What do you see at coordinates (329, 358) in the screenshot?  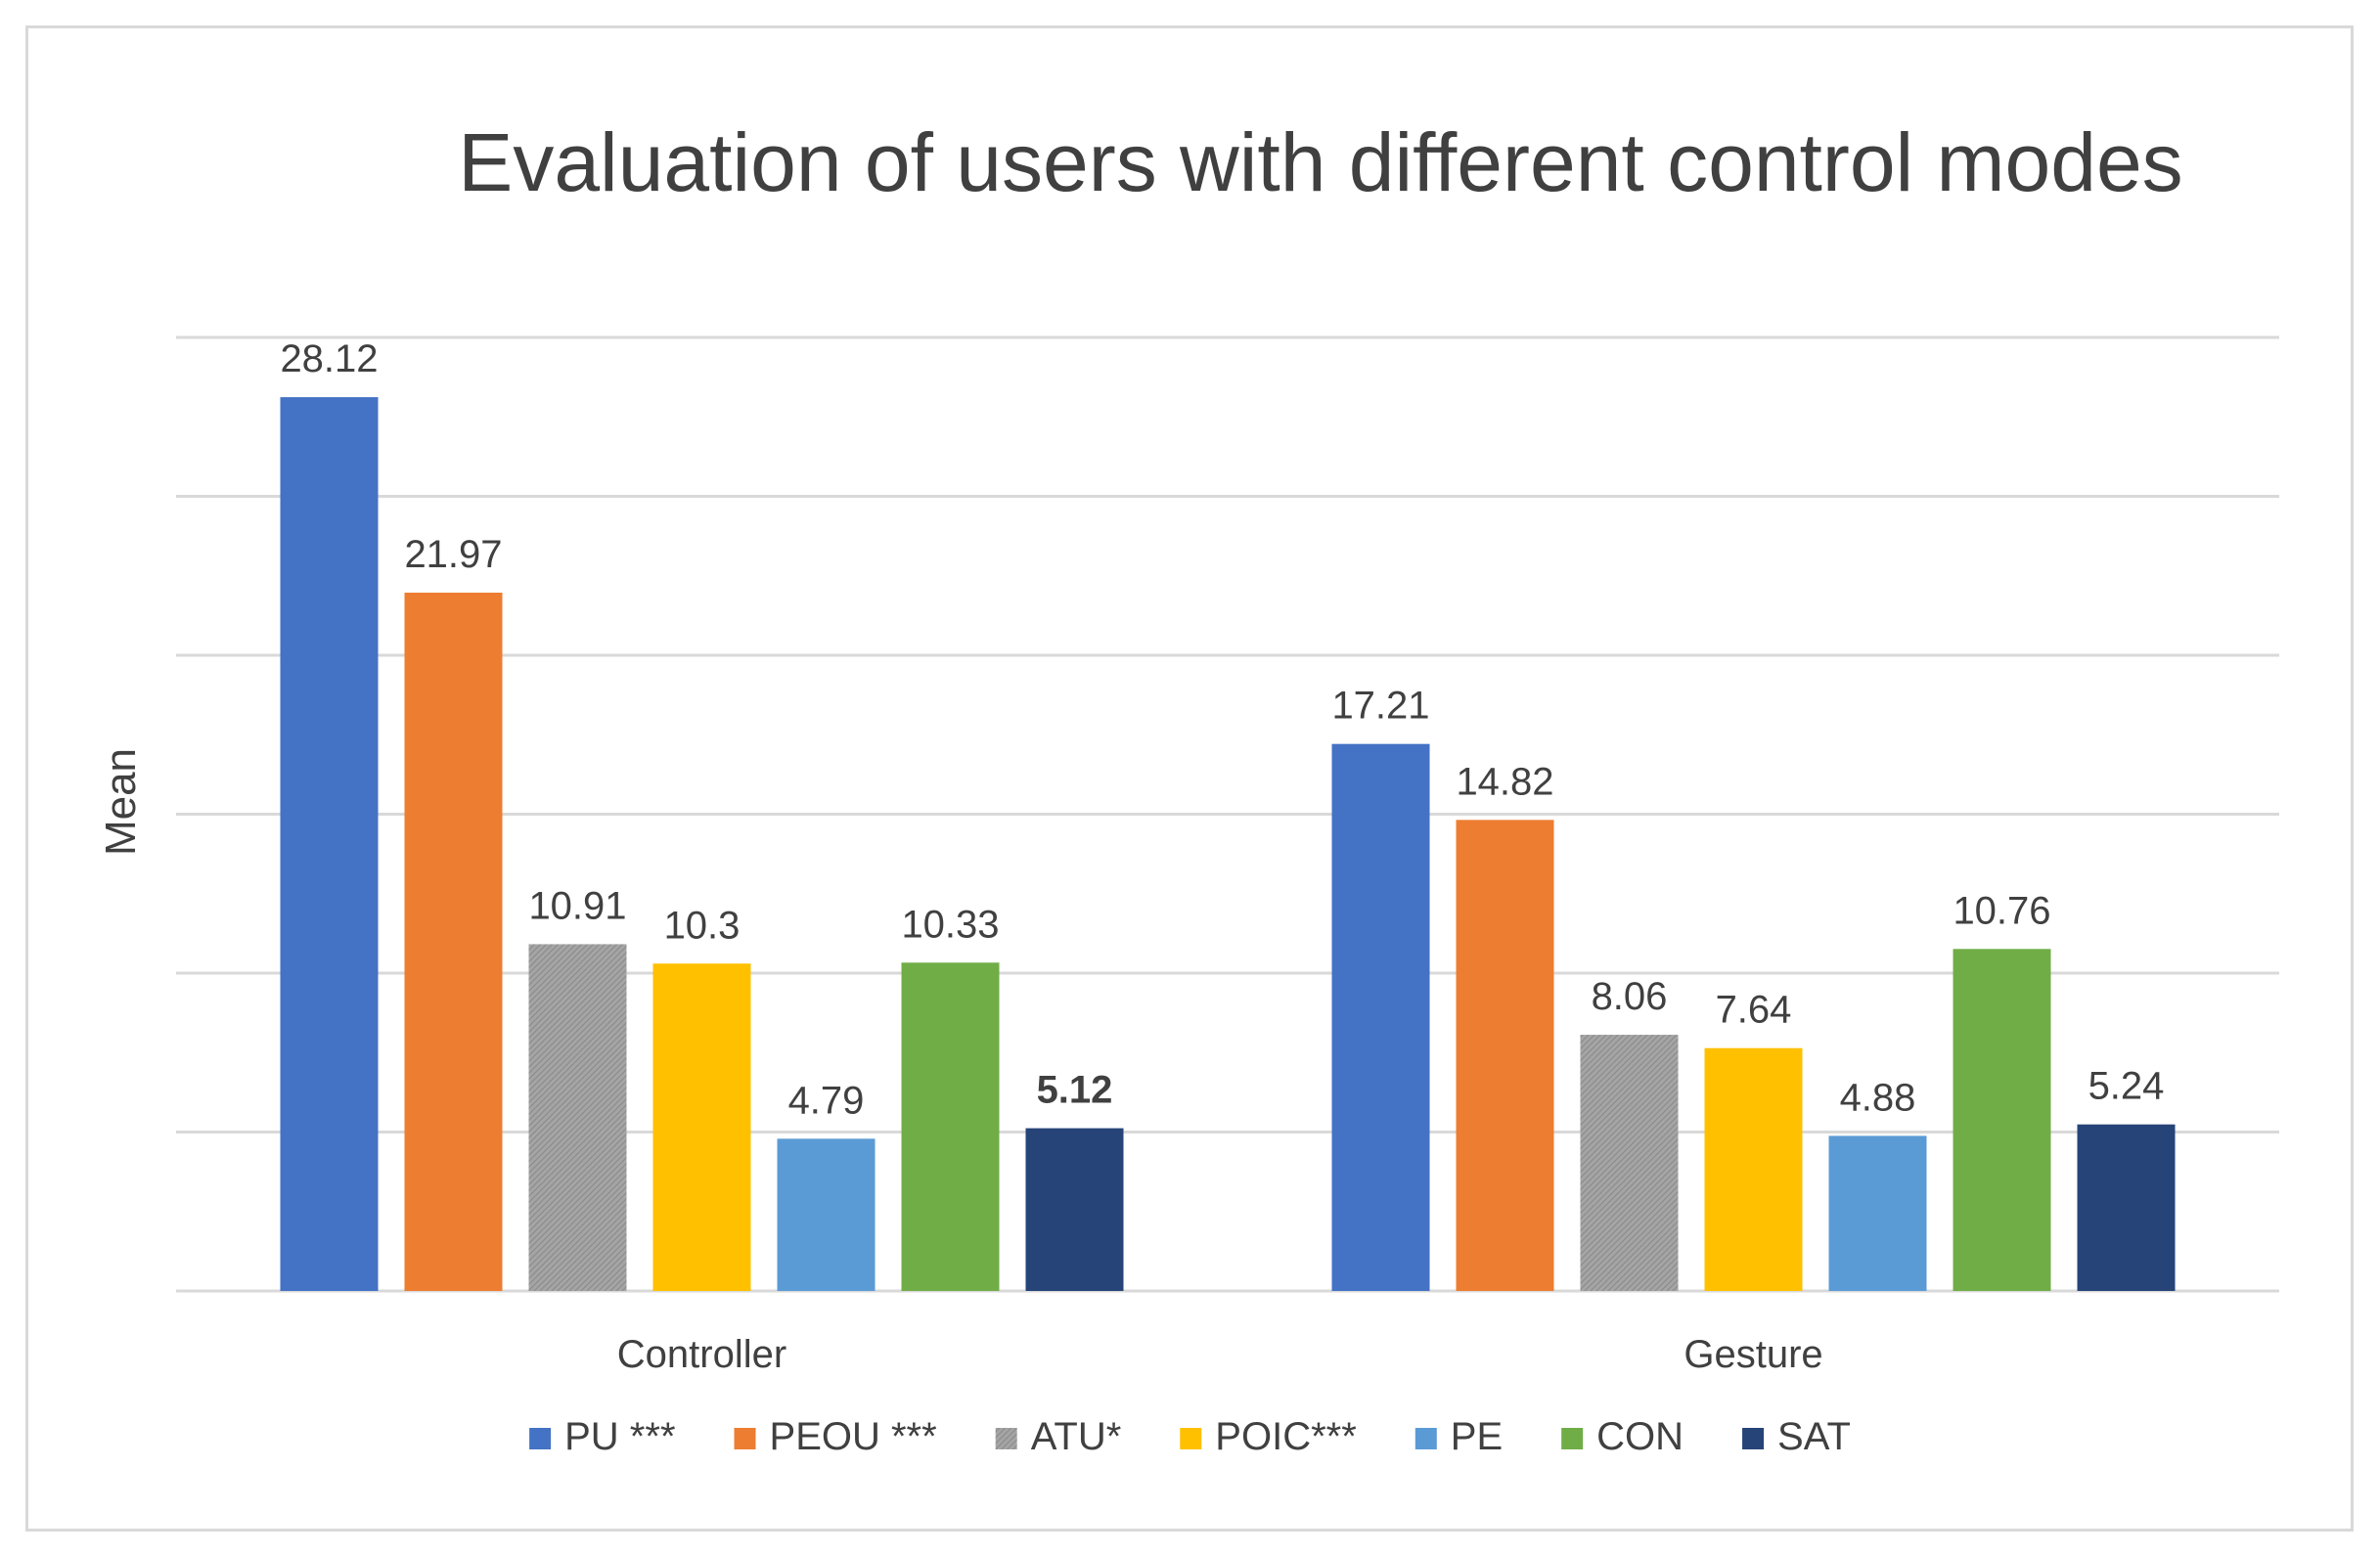 I see `data-label: 28.12` at bounding box center [329, 358].